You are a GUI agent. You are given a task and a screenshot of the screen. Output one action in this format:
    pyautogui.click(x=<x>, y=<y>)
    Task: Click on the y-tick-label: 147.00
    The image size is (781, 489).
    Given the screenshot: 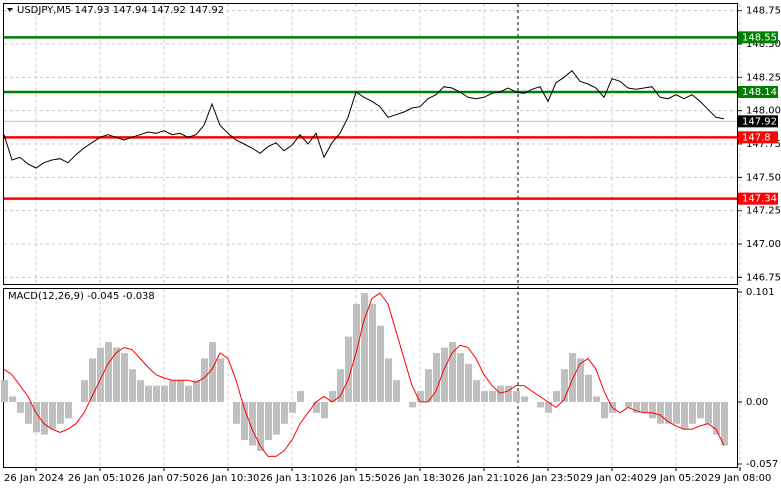 What is the action you would take?
    pyautogui.click(x=763, y=244)
    